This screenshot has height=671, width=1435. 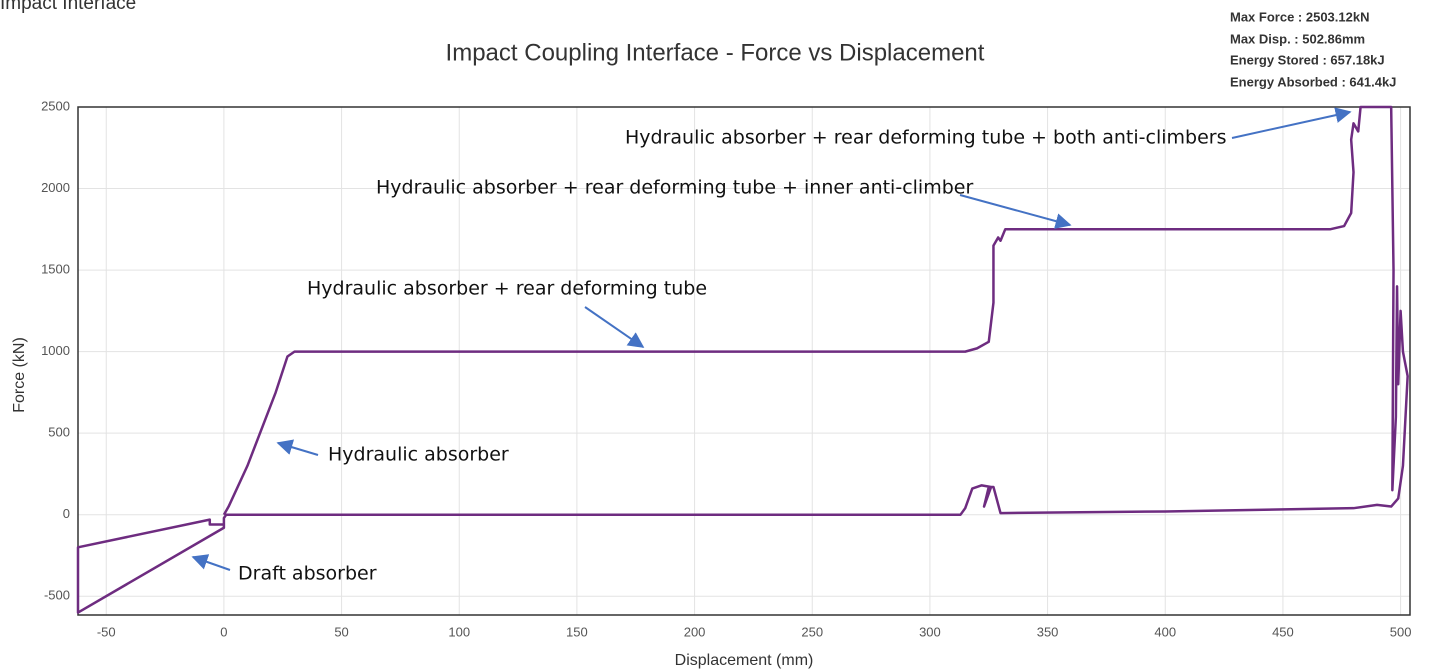 I want to click on annotation: Hydraulic absorber, so click(x=418, y=455).